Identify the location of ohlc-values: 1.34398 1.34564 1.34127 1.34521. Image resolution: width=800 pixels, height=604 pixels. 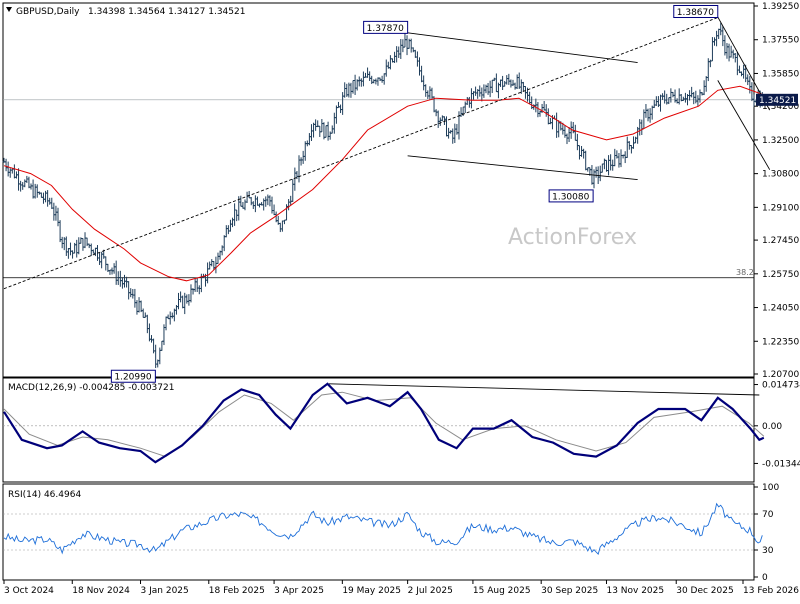
(166, 12).